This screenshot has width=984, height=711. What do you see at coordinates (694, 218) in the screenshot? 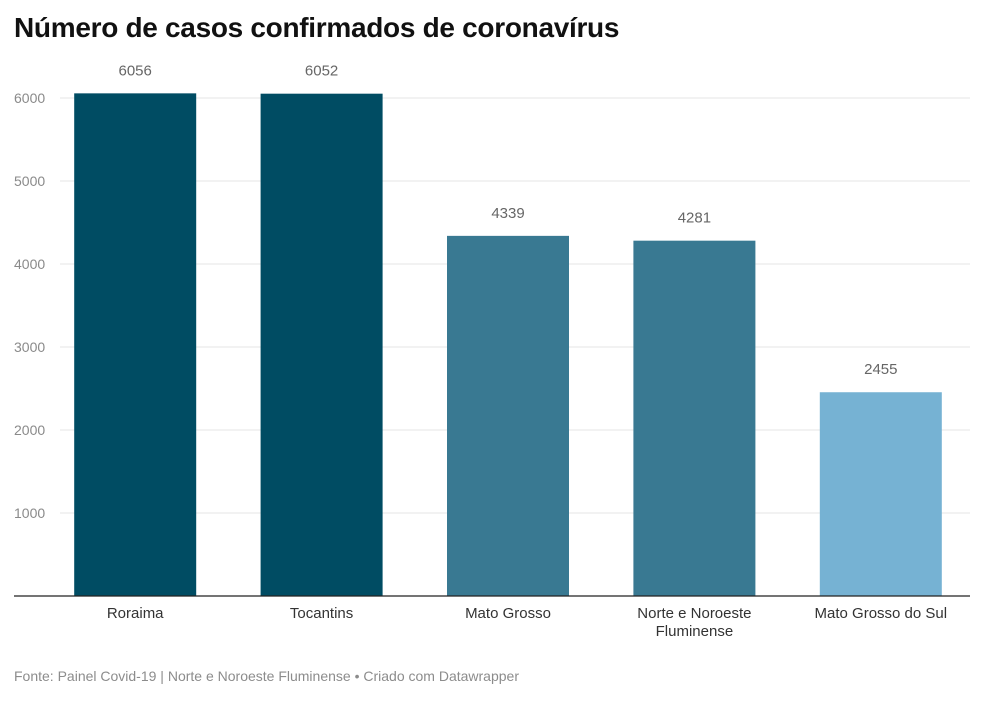
I see `data-label: 4281` at bounding box center [694, 218].